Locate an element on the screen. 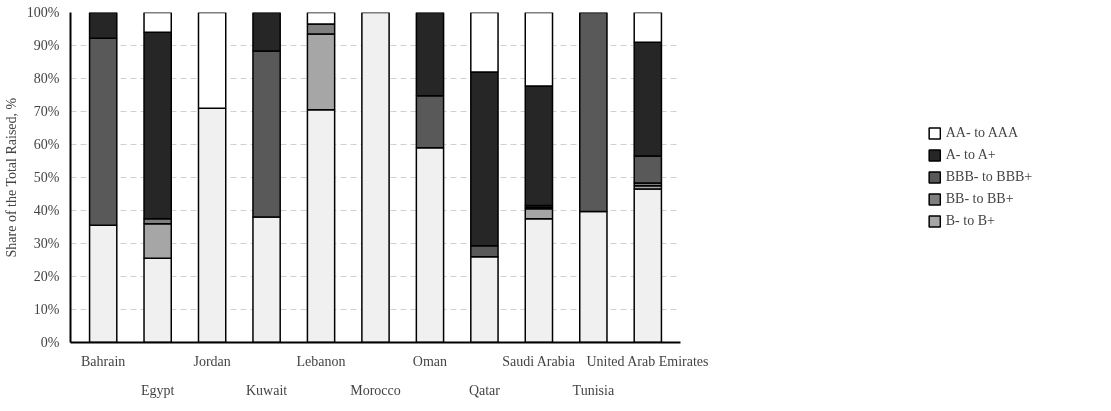  y-tick-label: 70% is located at coordinates (46, 111).